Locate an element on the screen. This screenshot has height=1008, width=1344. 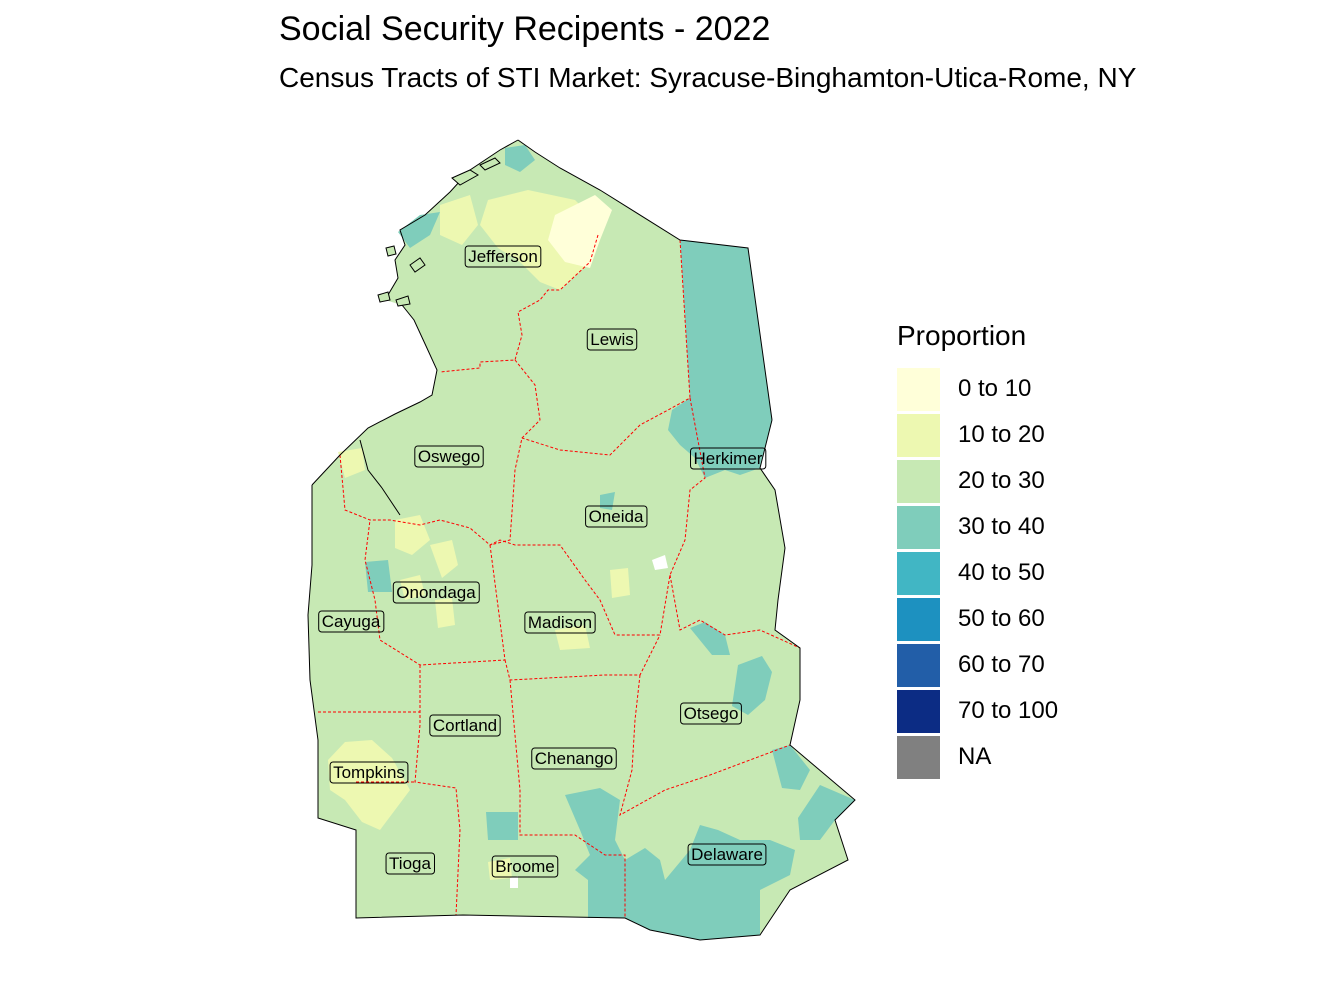
county-name: Herkimer is located at coordinates (728, 458).